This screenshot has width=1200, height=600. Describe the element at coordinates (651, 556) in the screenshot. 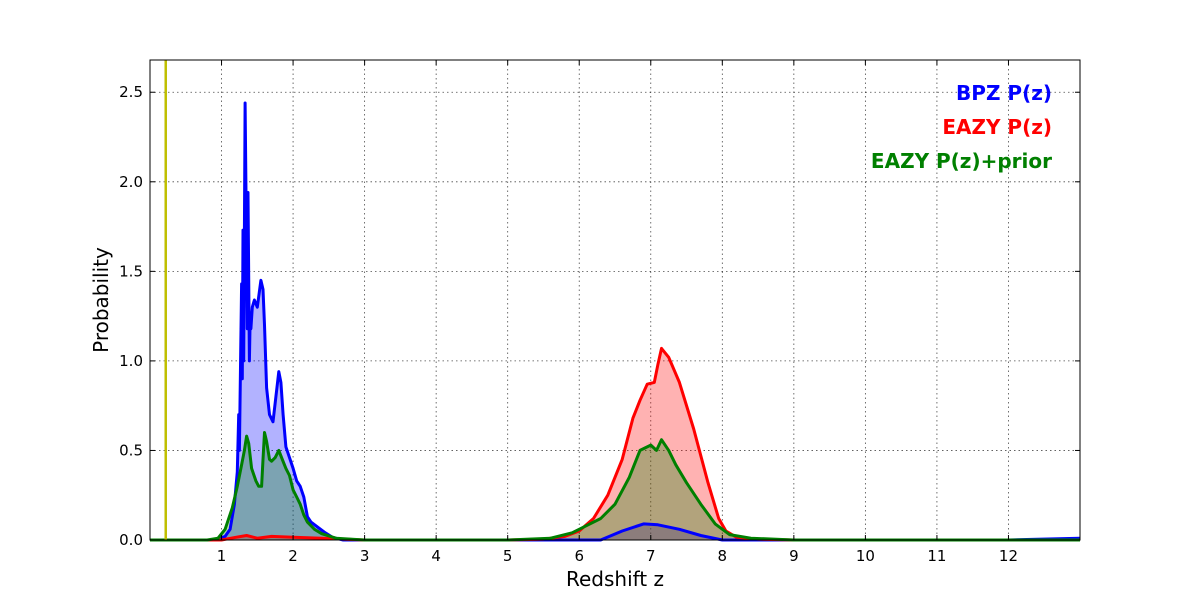

I see `x-tick-label-6: 7` at that location.